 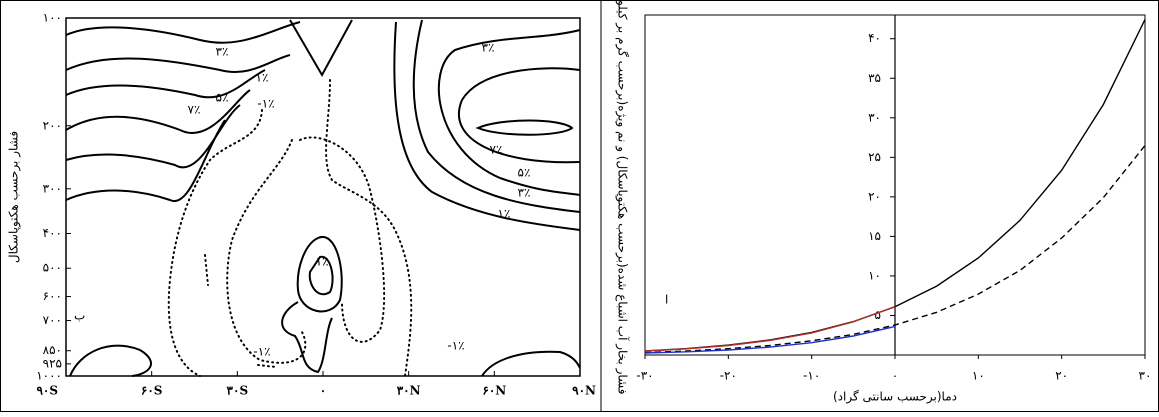 What do you see at coordinates (874, 117) in the screenshot?
I see `y-tick-label: ۳۰` at bounding box center [874, 117].